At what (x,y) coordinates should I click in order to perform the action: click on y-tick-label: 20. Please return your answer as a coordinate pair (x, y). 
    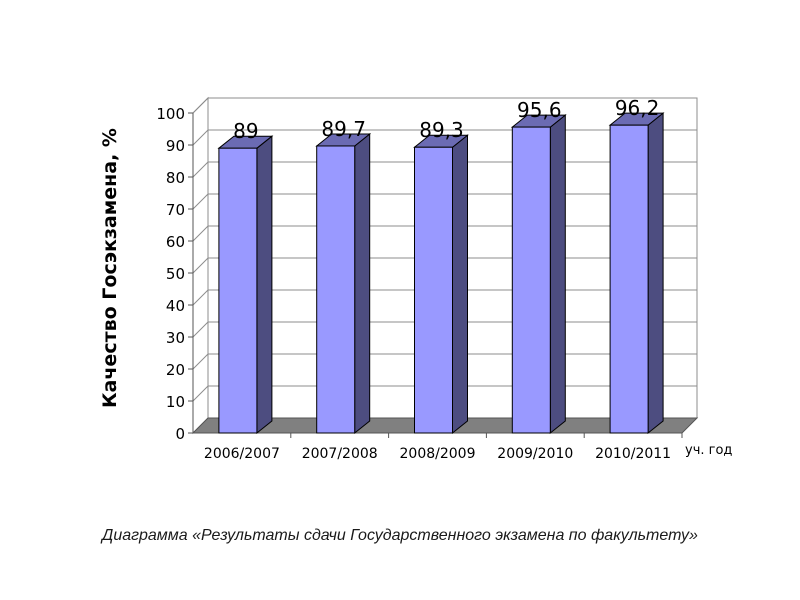
    Looking at the image, I should click on (175, 370).